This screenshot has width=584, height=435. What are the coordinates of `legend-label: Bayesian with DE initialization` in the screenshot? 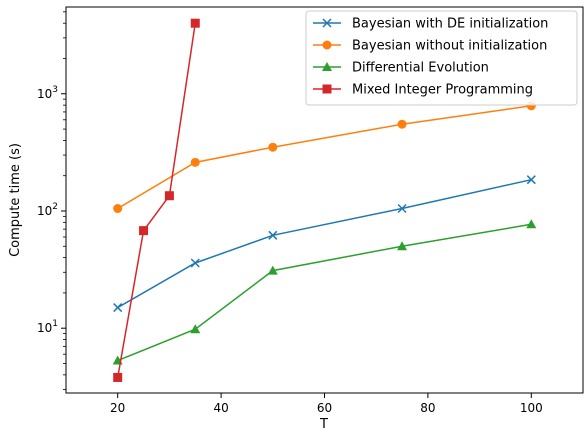 It's located at (450, 24).